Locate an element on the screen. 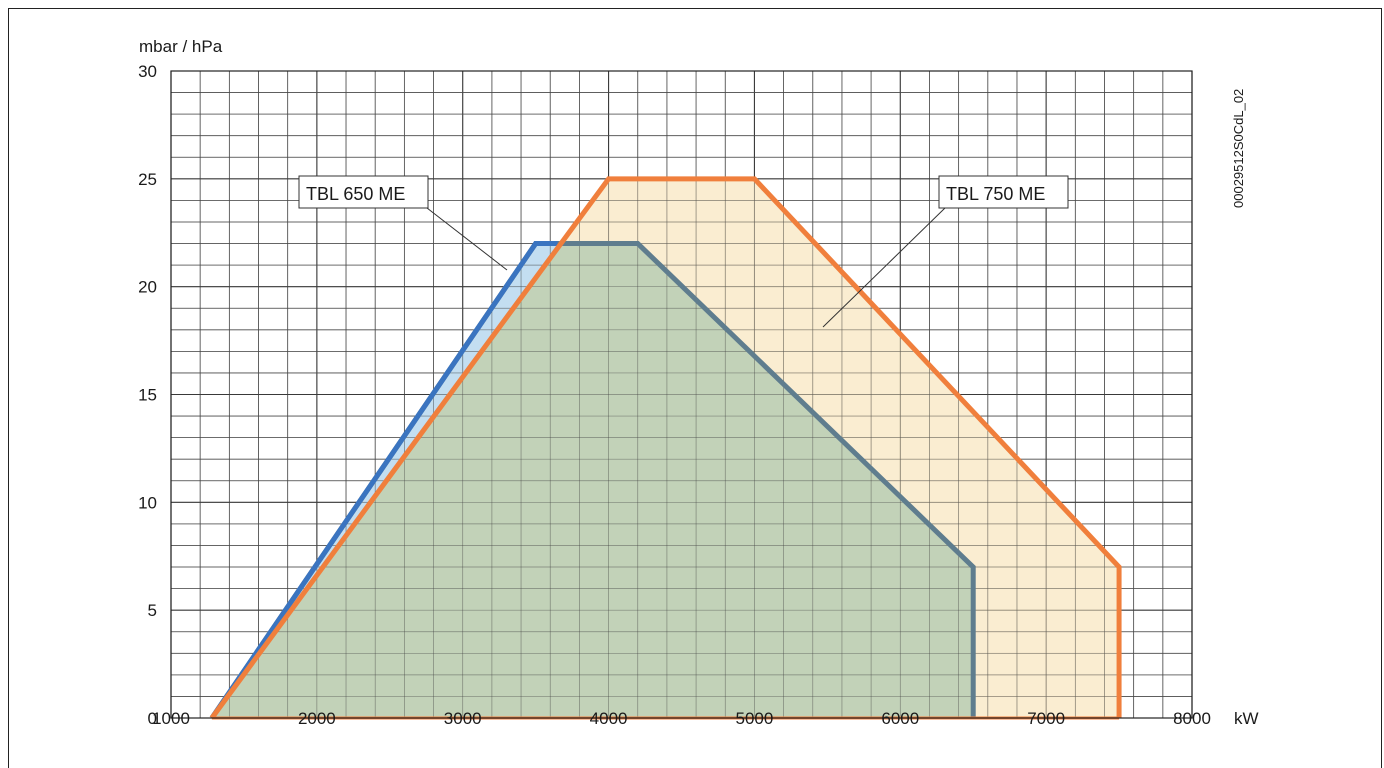 Image resolution: width=1384 pixels, height=768 pixels. y-tick-label: 5 is located at coordinates (152, 610).